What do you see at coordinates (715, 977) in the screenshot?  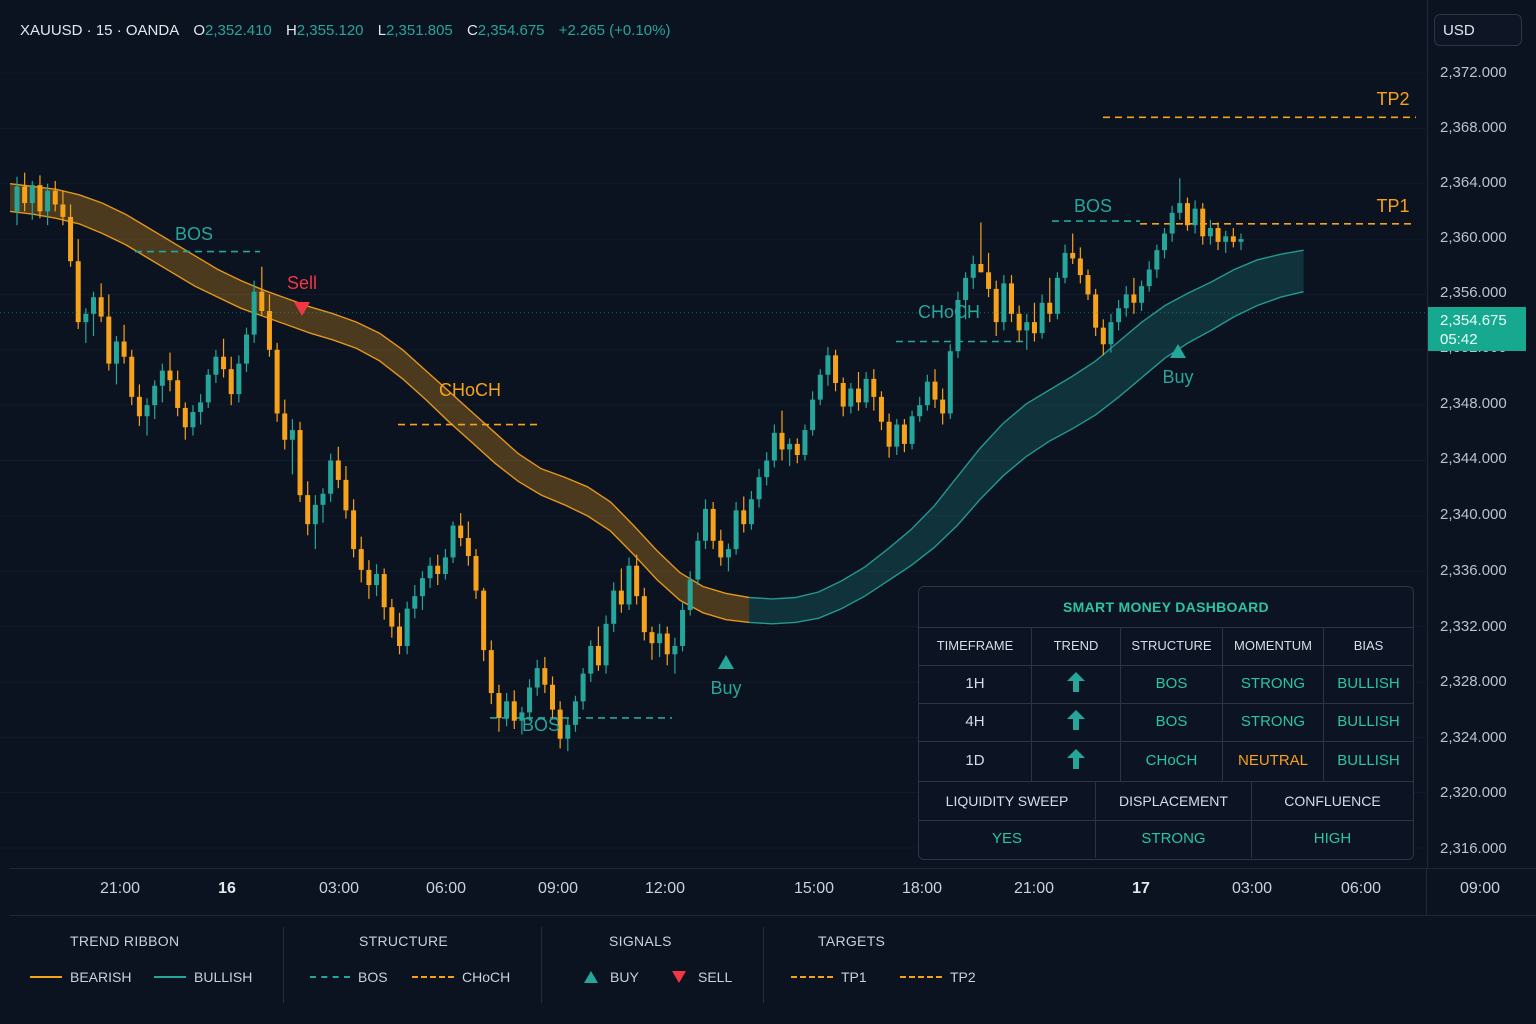 I see `legend-sell-label: SELL` at bounding box center [715, 977].